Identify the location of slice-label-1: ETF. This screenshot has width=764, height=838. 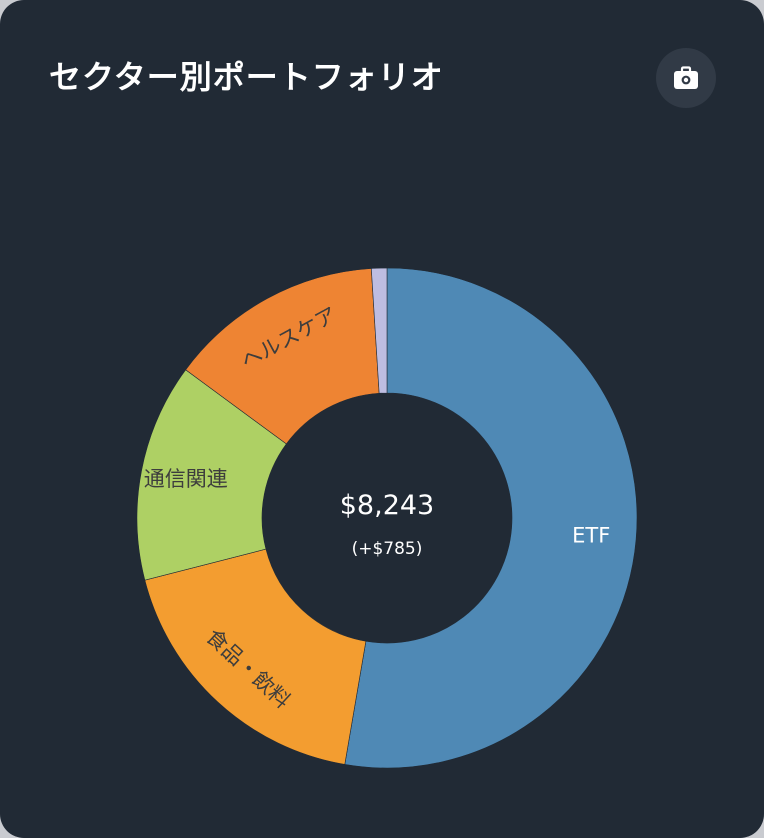
(591, 535).